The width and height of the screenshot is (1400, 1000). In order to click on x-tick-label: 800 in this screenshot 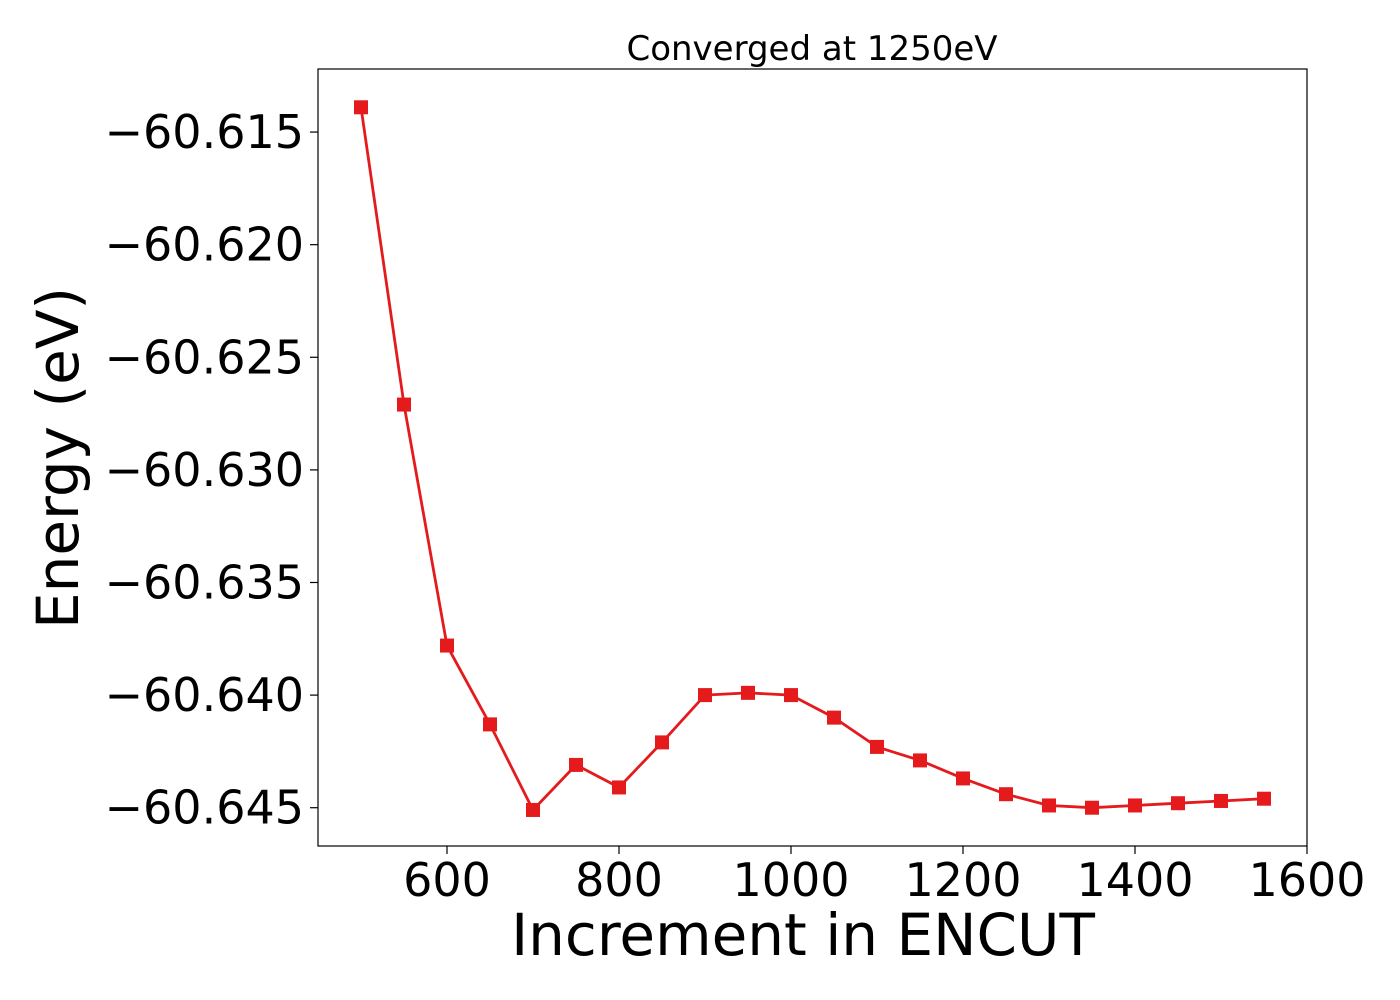, I will do `click(619, 880)`.